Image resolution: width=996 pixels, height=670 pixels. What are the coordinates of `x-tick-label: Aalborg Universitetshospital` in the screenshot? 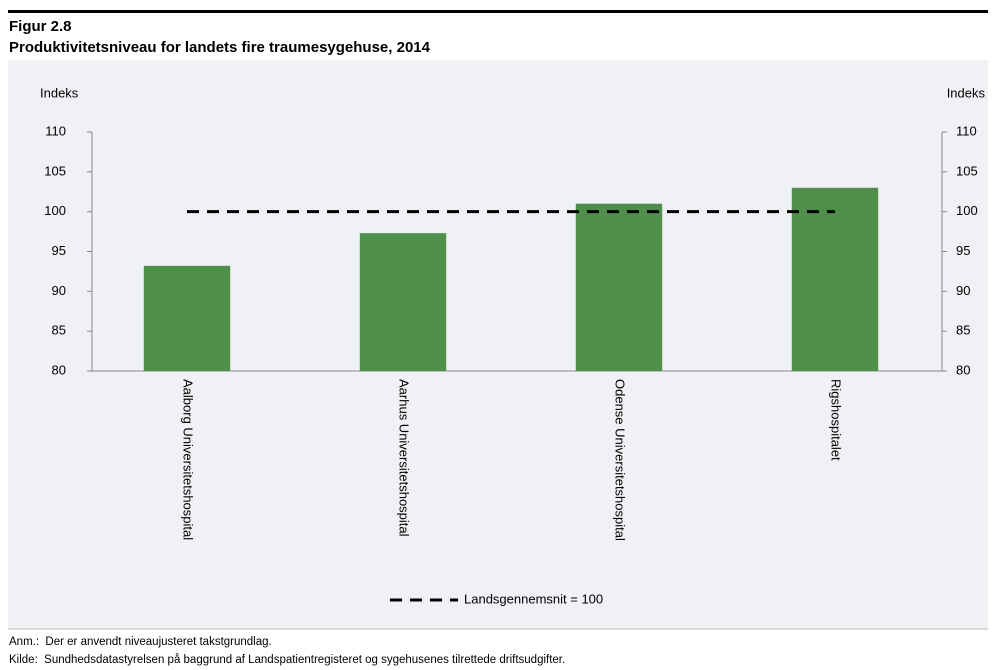 It's located at (188, 459).